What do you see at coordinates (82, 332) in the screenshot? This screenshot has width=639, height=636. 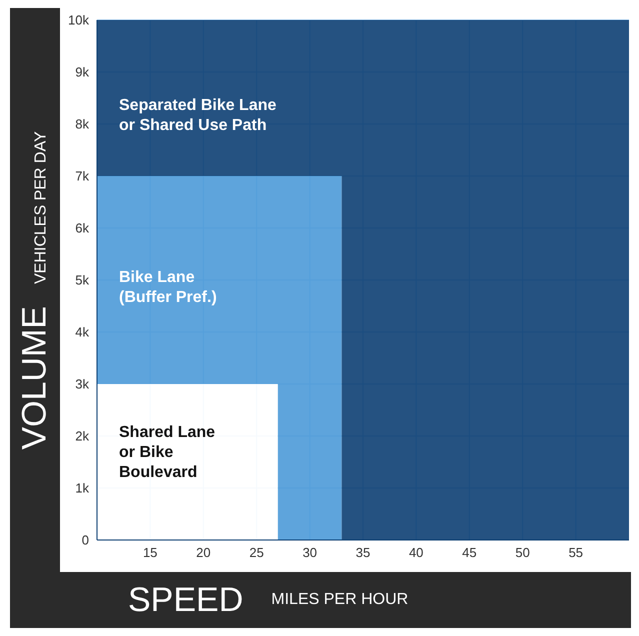 I see `y-tick-label: 4k` at bounding box center [82, 332].